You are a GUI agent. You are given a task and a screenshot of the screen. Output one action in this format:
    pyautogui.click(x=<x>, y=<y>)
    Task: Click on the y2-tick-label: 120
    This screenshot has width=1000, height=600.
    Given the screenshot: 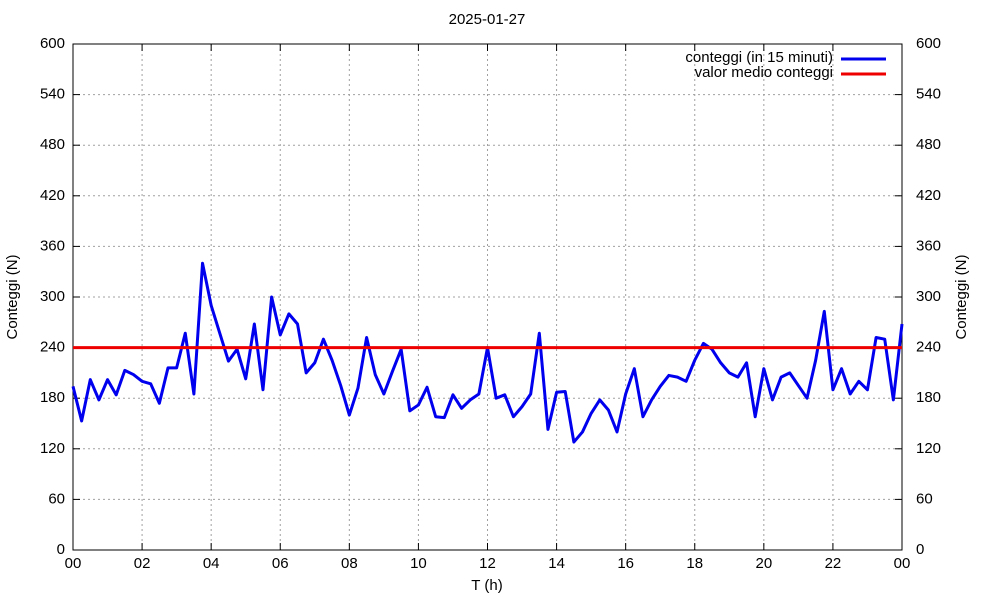 What is the action you would take?
    pyautogui.click(x=928, y=448)
    